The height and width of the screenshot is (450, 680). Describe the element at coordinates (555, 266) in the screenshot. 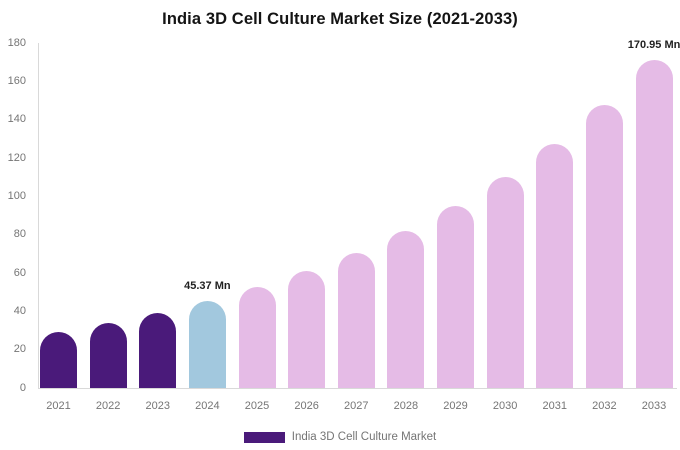

I see `bar-2031` at that location.